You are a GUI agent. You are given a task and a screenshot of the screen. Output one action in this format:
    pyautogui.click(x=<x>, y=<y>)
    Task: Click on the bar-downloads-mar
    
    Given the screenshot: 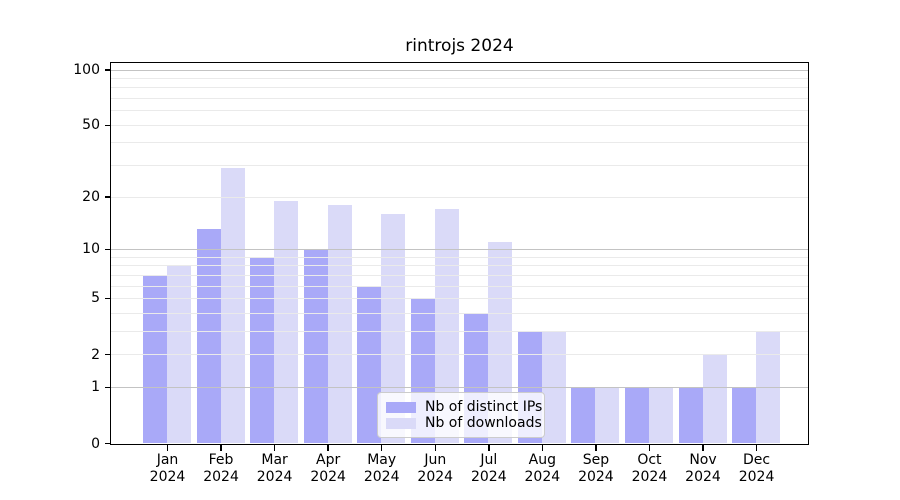 What is the action you would take?
    pyautogui.click(x=286, y=321)
    